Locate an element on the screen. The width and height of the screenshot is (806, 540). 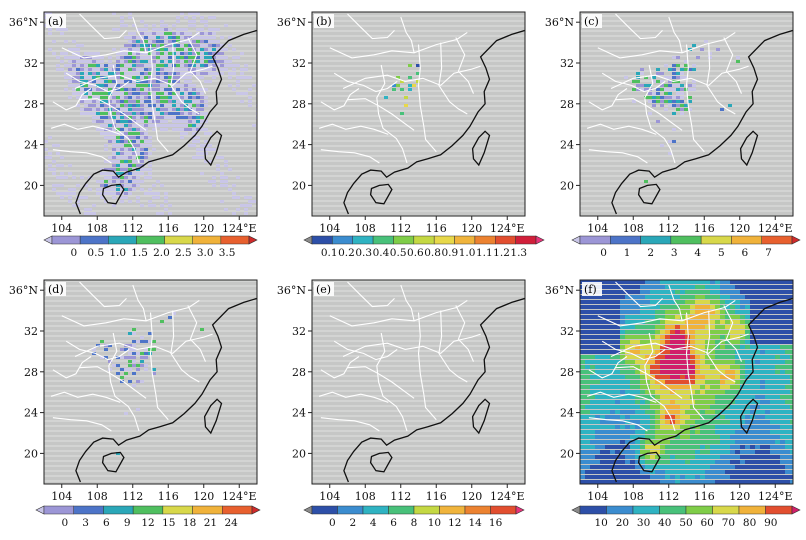
colorbar: 0 3 6 9 12 15 18 21 24 is located at coordinates (148, 517).